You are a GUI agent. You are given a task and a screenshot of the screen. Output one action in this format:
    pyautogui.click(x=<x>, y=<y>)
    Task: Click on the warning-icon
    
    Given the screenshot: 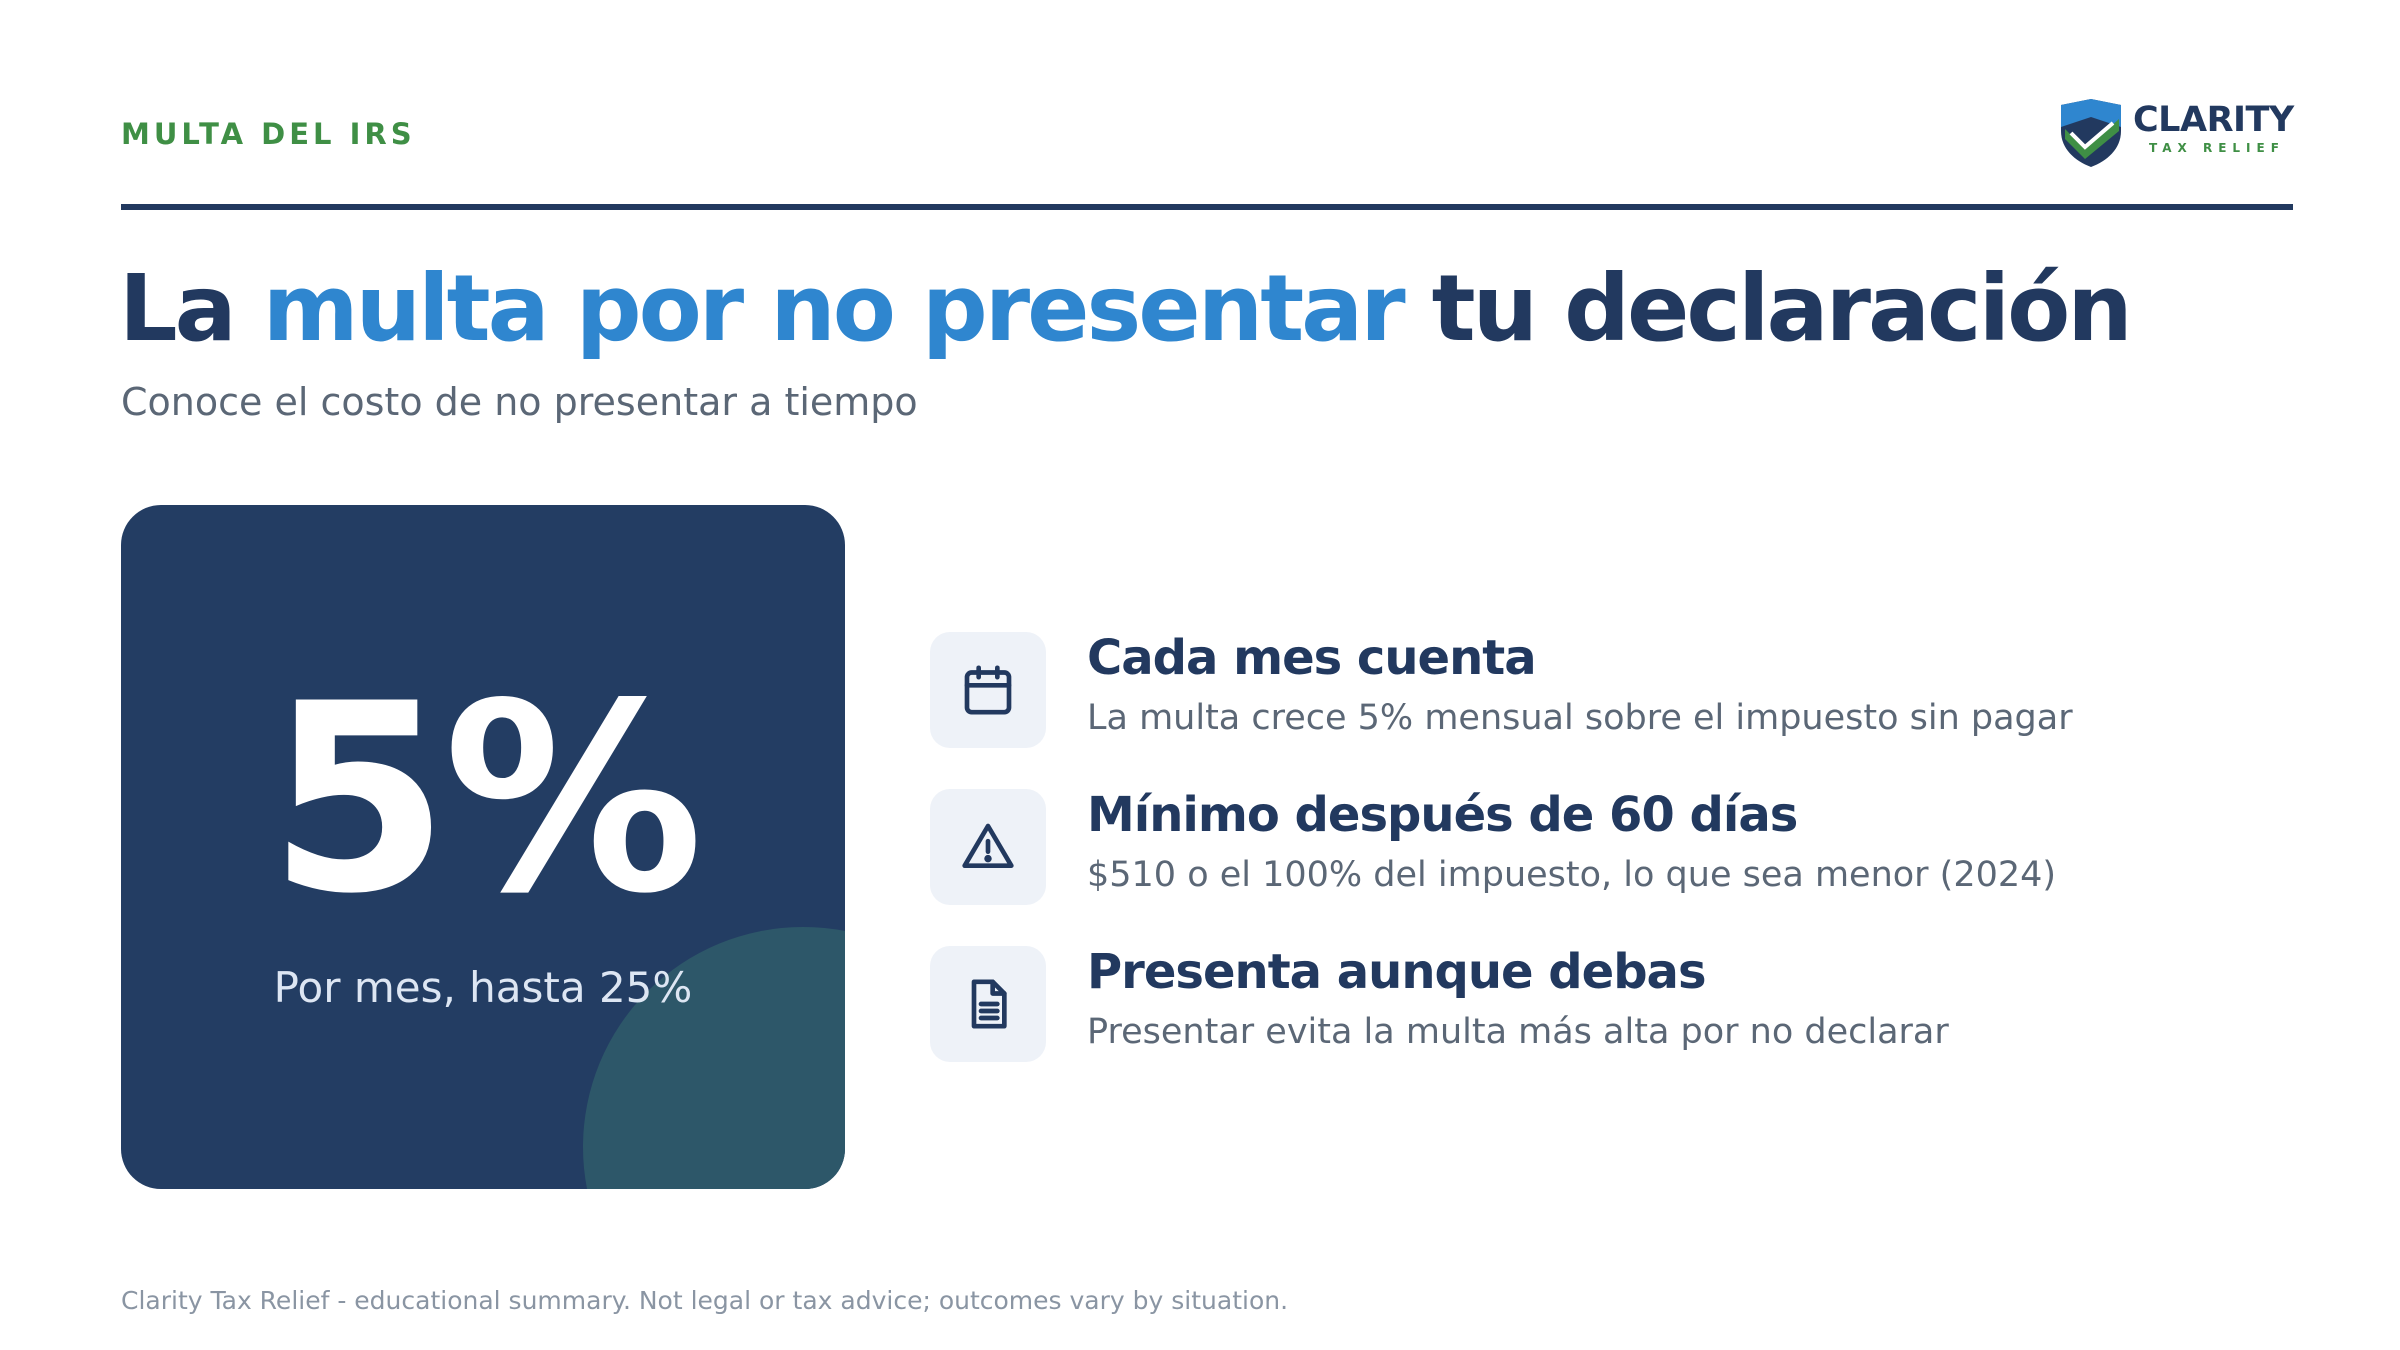 What is the action you would take?
    pyautogui.click(x=988, y=845)
    